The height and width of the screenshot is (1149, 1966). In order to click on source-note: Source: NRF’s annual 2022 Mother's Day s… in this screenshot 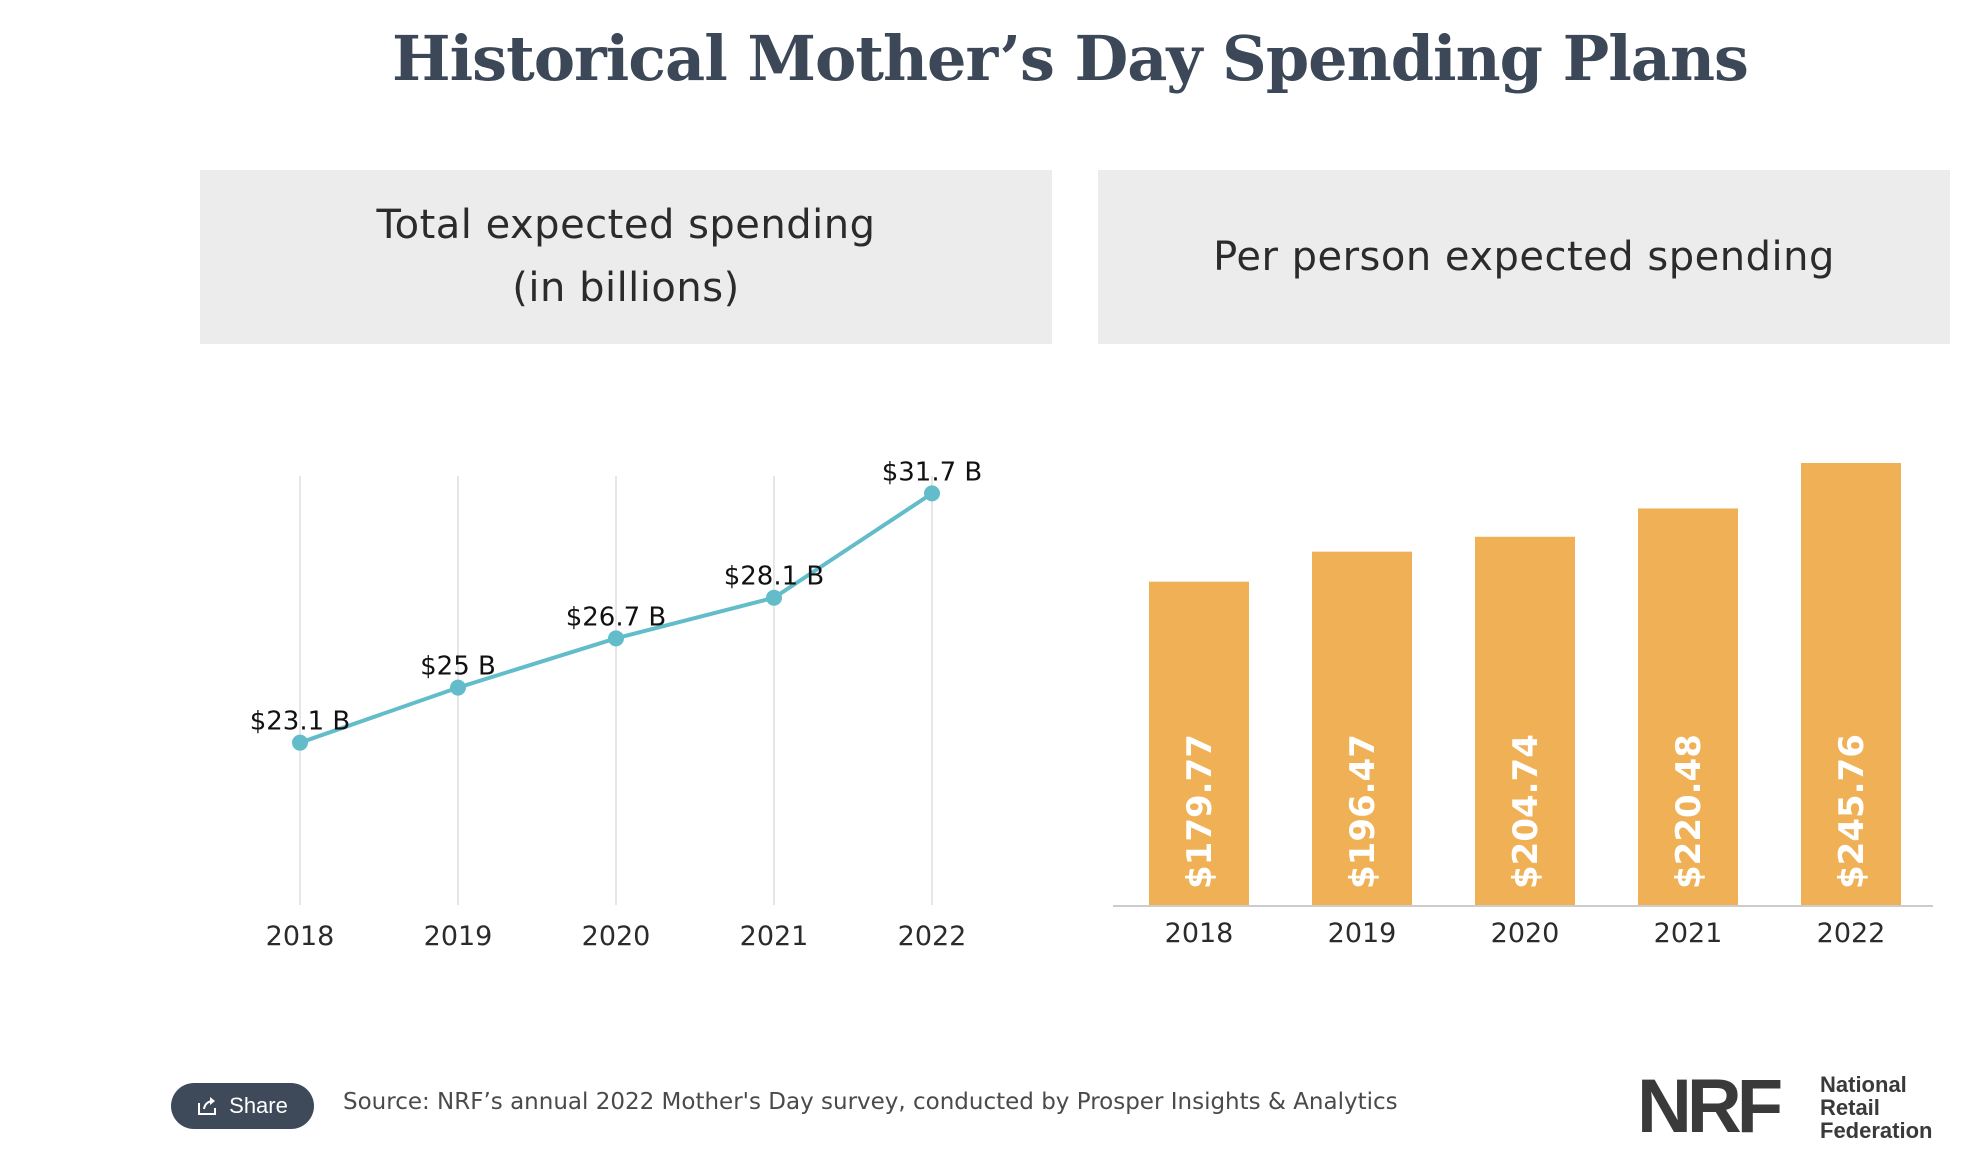, I will do `click(870, 1102)`.